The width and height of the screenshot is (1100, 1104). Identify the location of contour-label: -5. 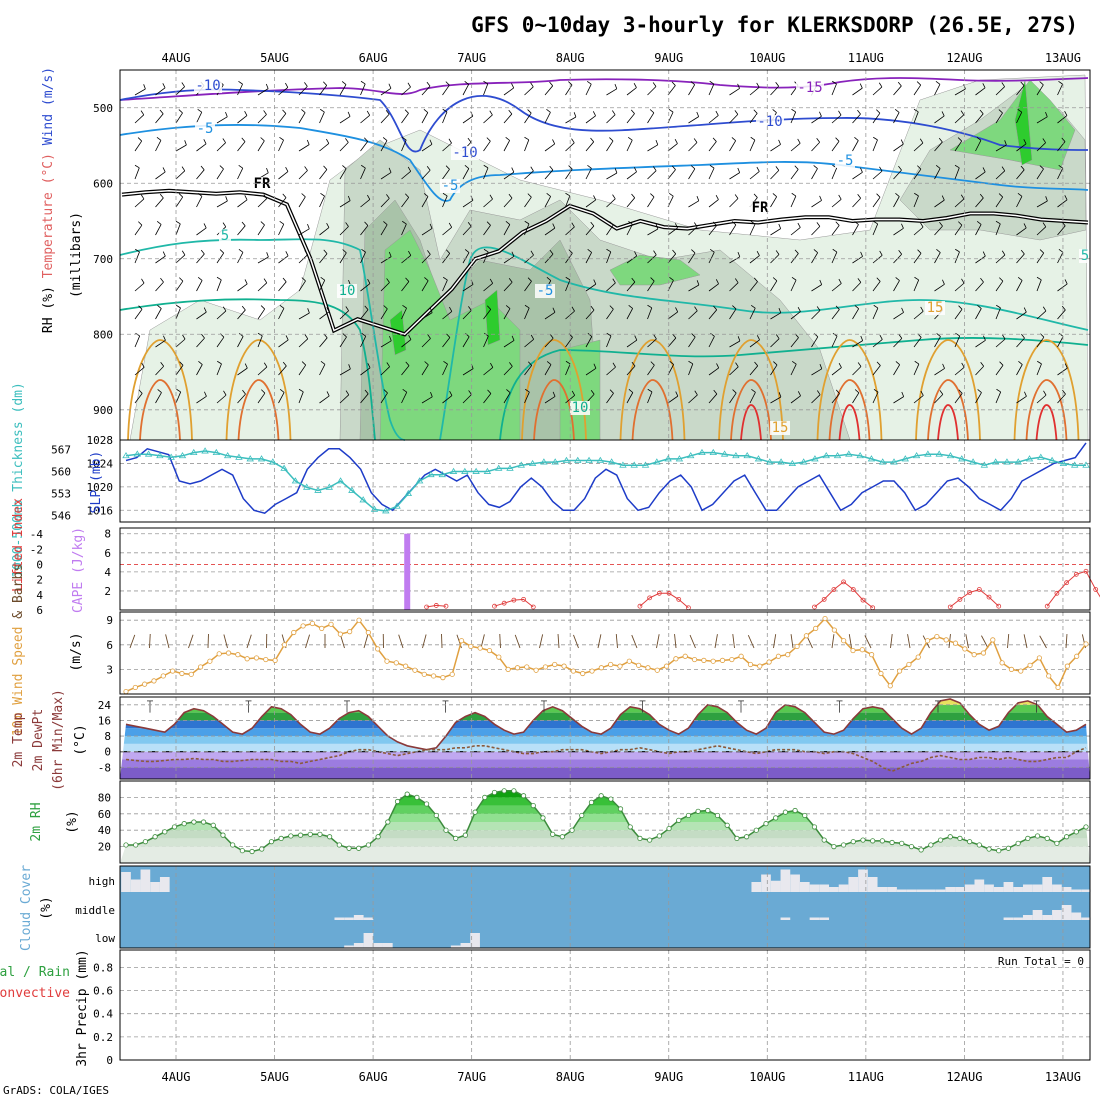
(450, 186).